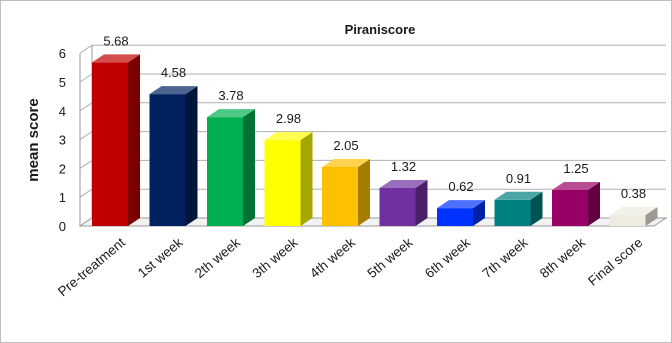 This screenshot has height=343, width=672. What do you see at coordinates (62, 111) in the screenshot?
I see `y-tick-label: 4` at bounding box center [62, 111].